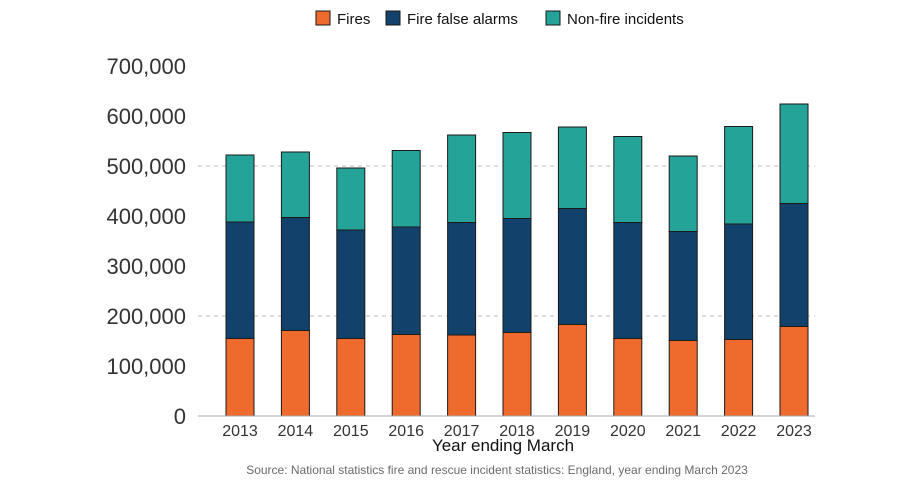 The width and height of the screenshot is (900, 500). Describe the element at coordinates (146, 216) in the screenshot. I see `y-tick-label: 400,000` at that location.